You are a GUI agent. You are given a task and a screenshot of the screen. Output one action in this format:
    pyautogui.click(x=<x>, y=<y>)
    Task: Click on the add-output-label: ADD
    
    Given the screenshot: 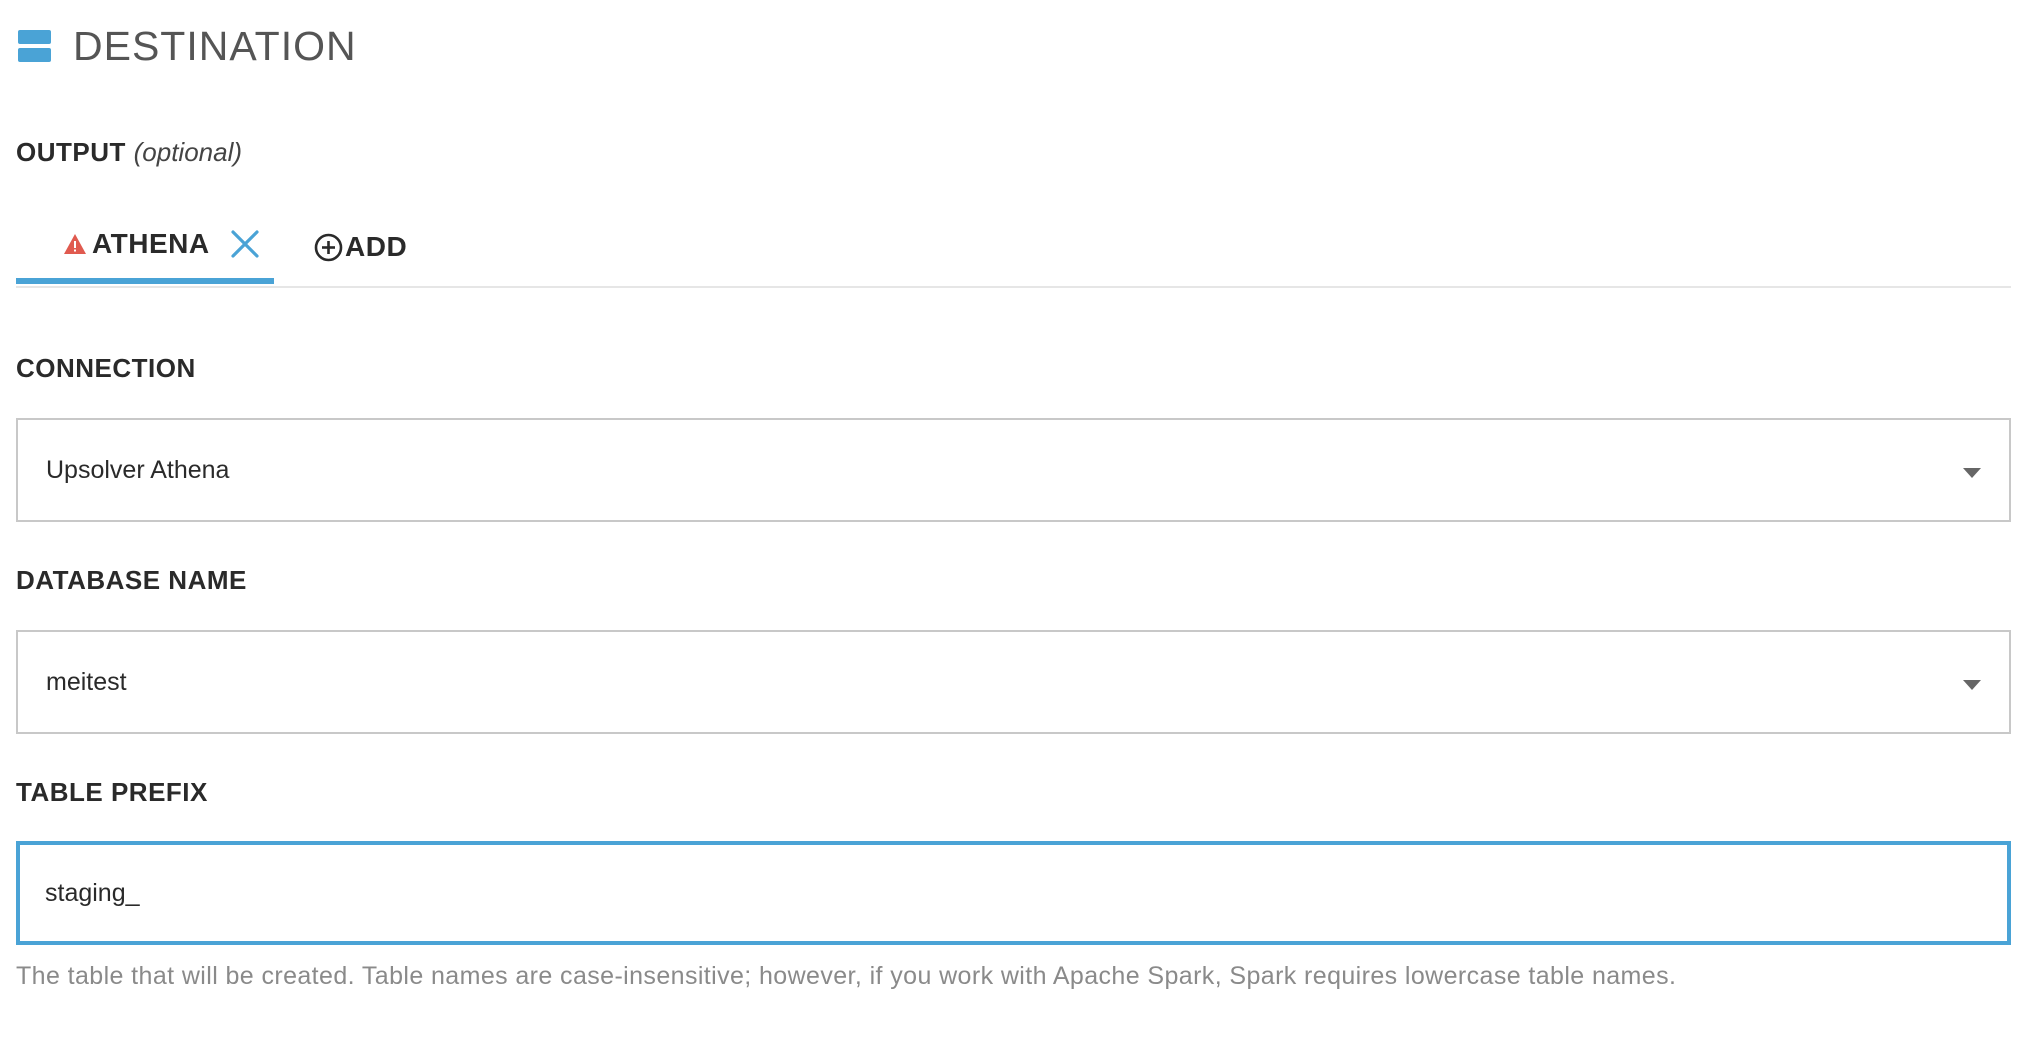 What is the action you would take?
    pyautogui.click(x=376, y=246)
    